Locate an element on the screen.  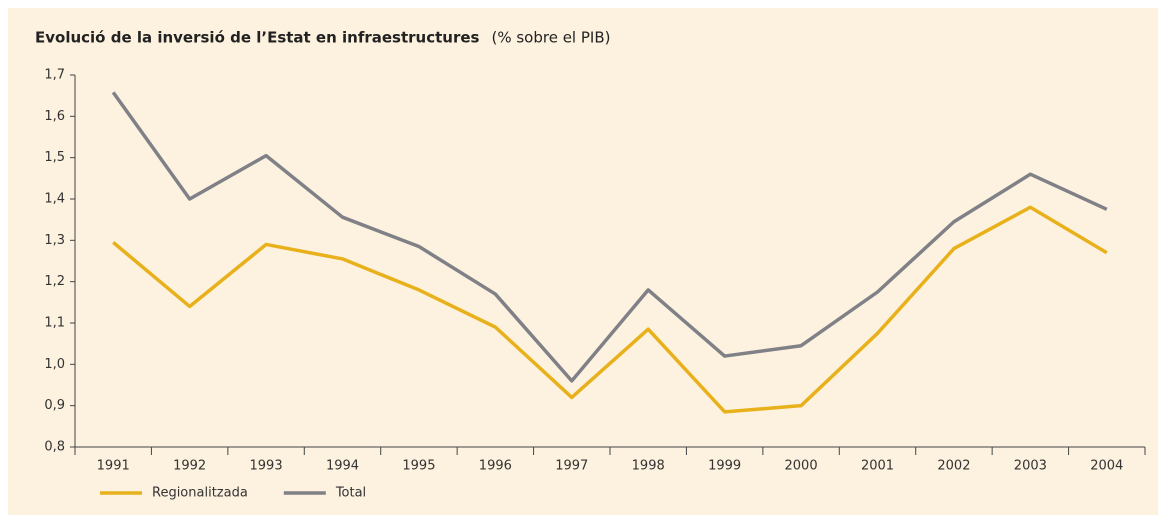
x-tick-label: 2001 is located at coordinates (877, 466).